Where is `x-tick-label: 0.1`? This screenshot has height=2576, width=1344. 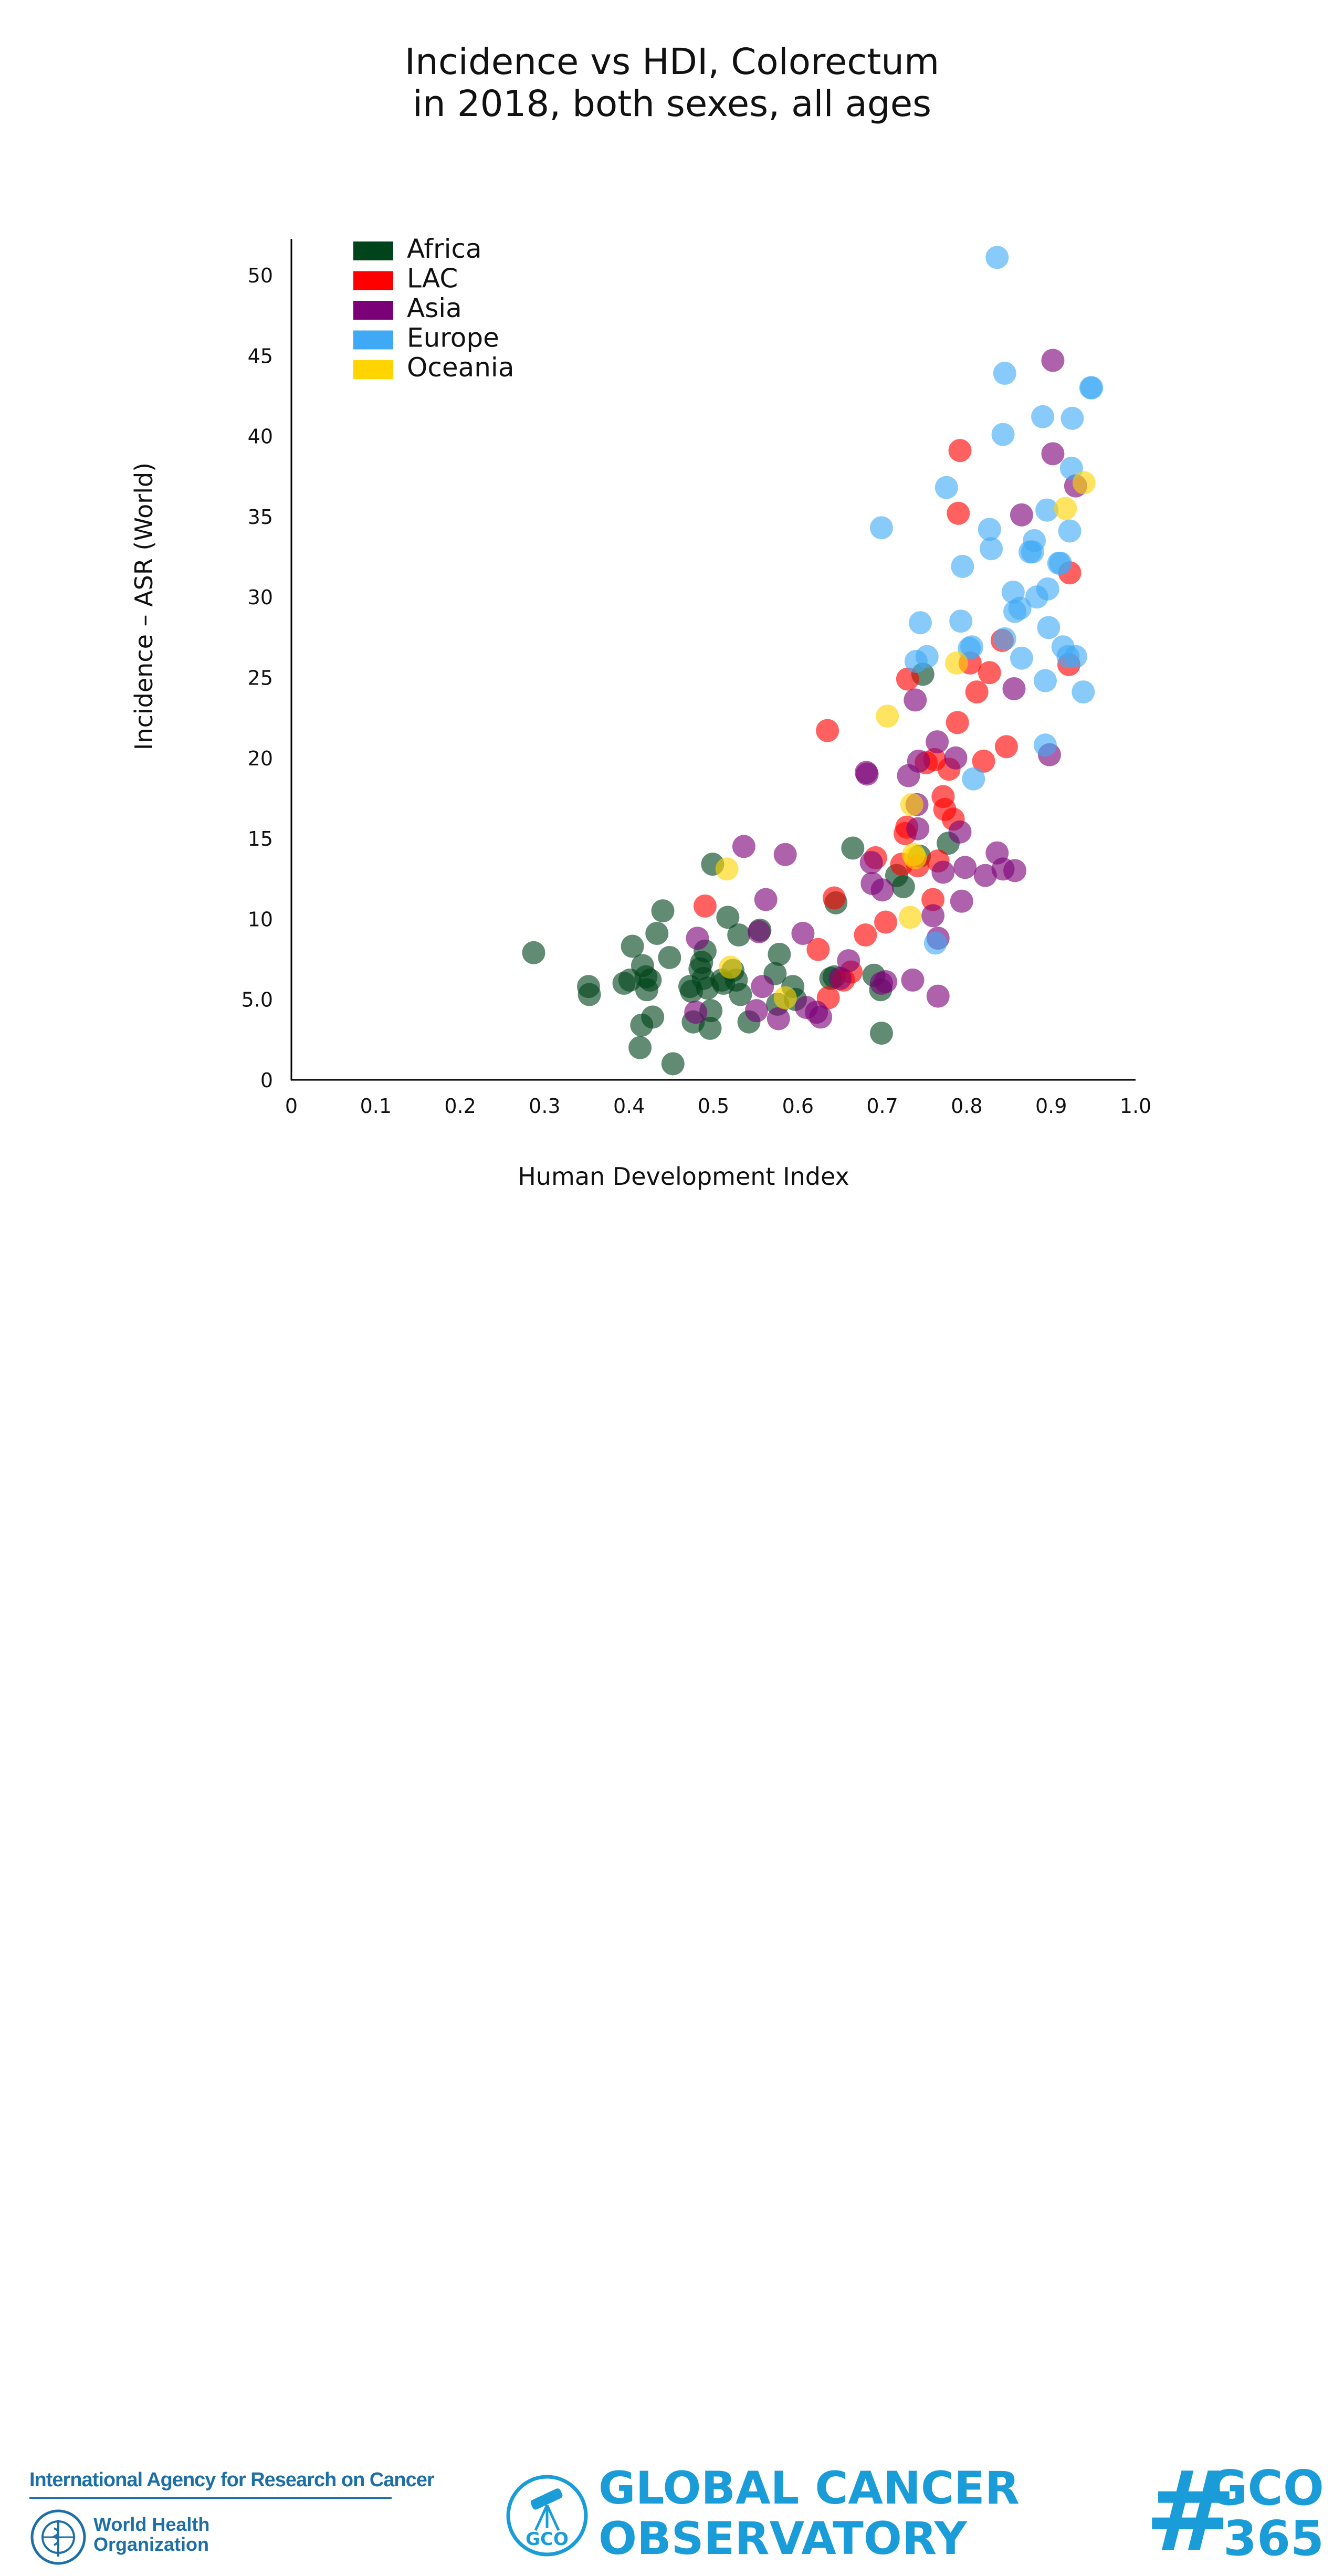
x-tick-label: 0.1 is located at coordinates (376, 1106).